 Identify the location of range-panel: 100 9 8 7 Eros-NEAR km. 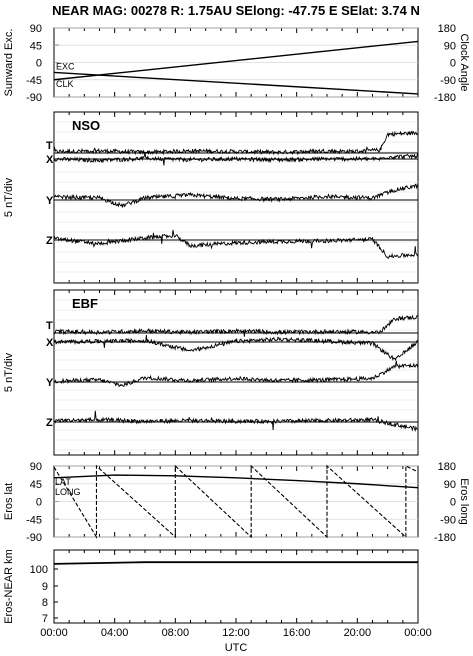
(211, 587).